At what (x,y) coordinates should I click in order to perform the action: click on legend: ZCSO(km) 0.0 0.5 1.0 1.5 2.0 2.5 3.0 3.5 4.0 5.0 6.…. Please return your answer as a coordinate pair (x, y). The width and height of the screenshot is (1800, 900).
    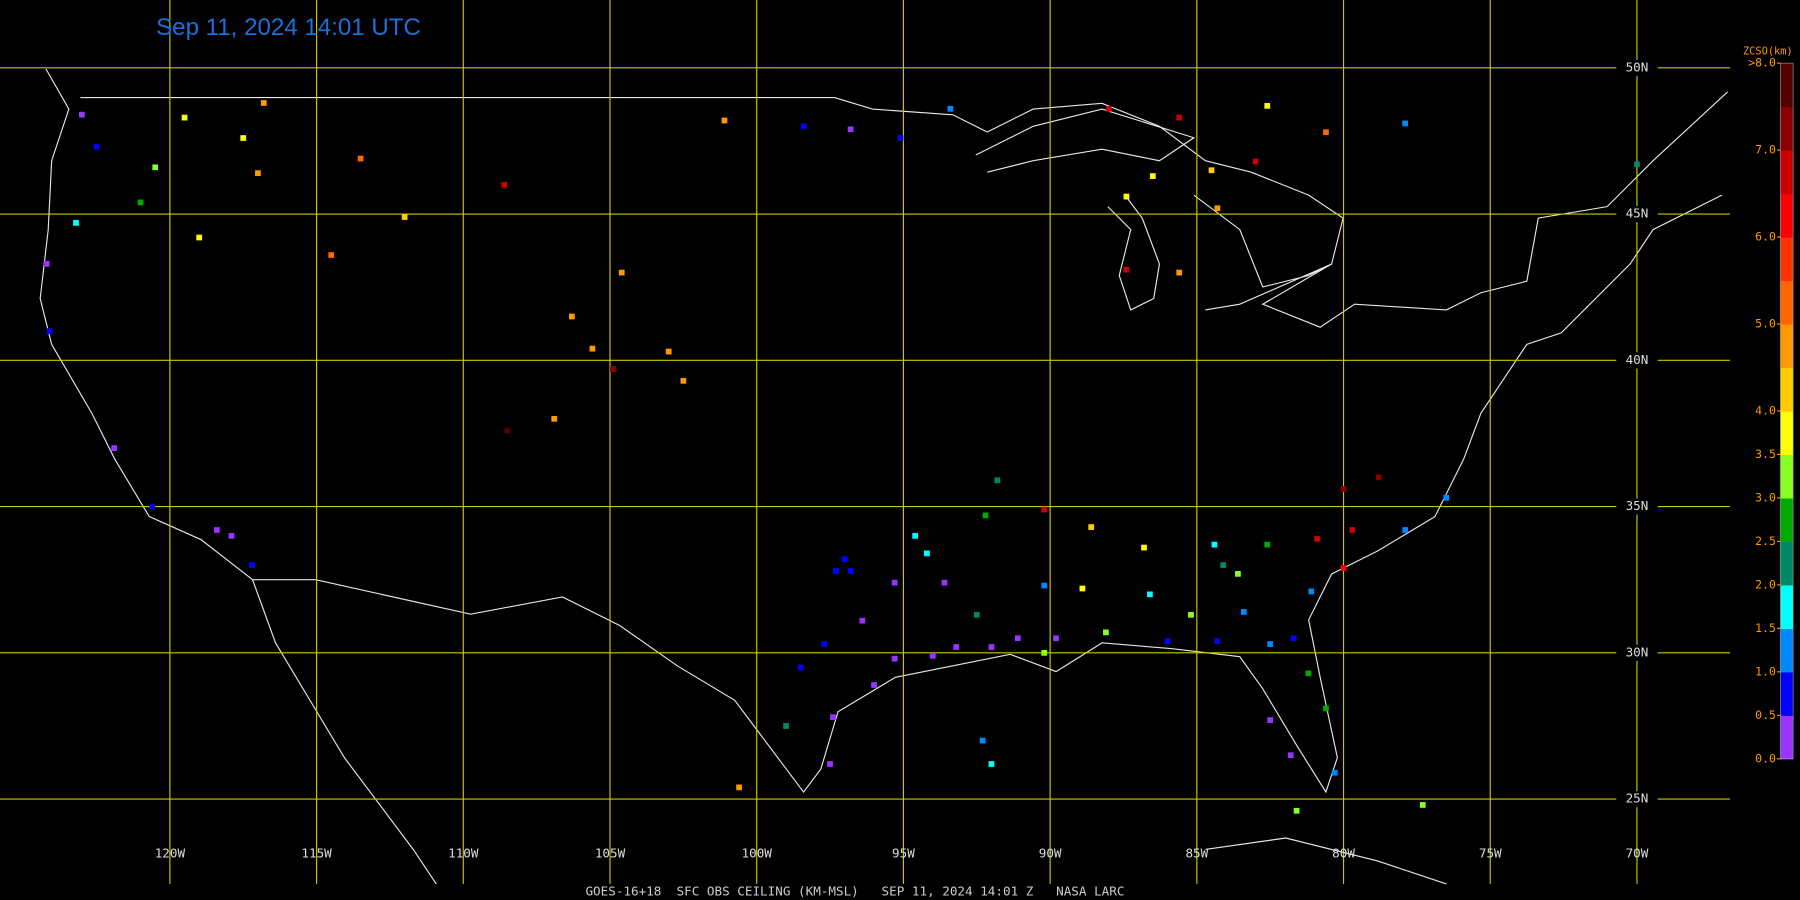
    Looking at the image, I should click on (1768, 405).